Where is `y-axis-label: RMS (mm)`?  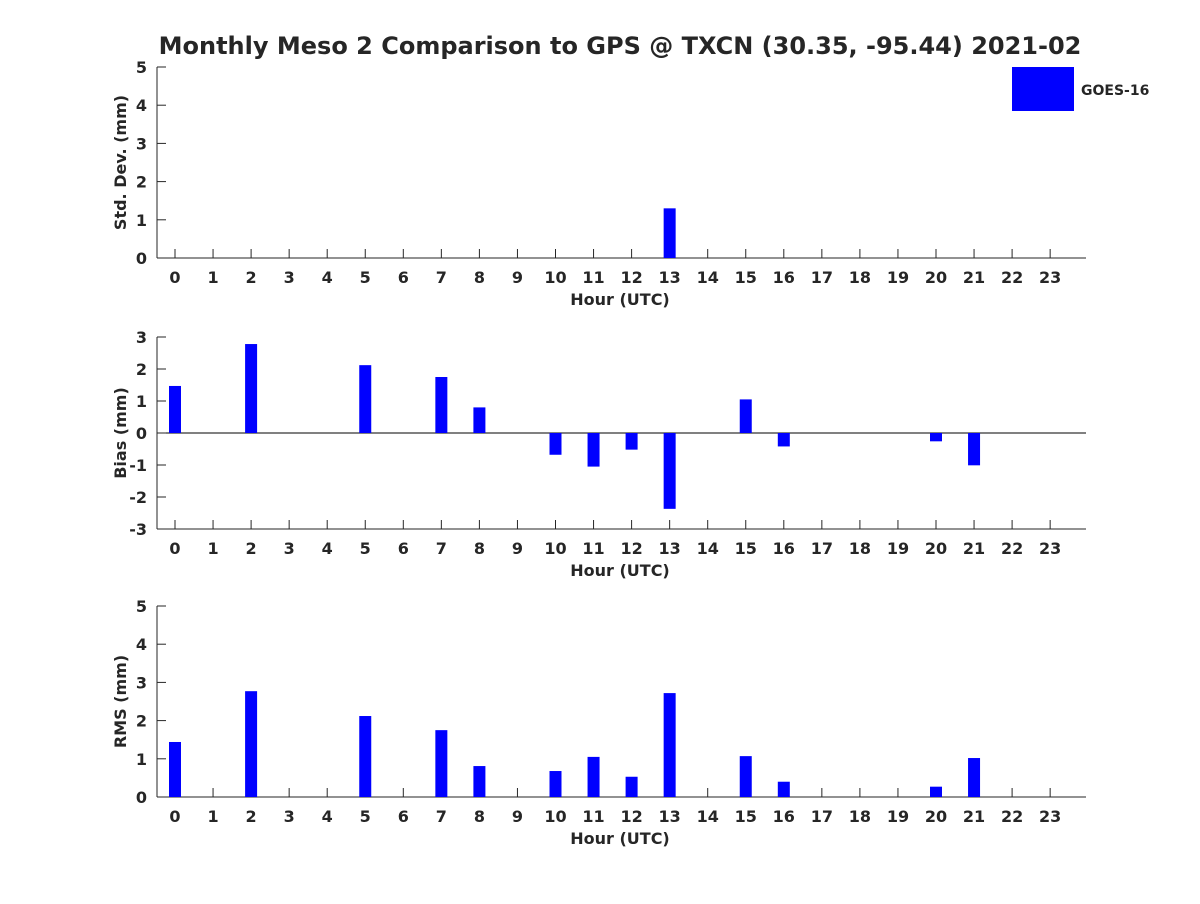 y-axis-label: RMS (mm) is located at coordinates (120, 701).